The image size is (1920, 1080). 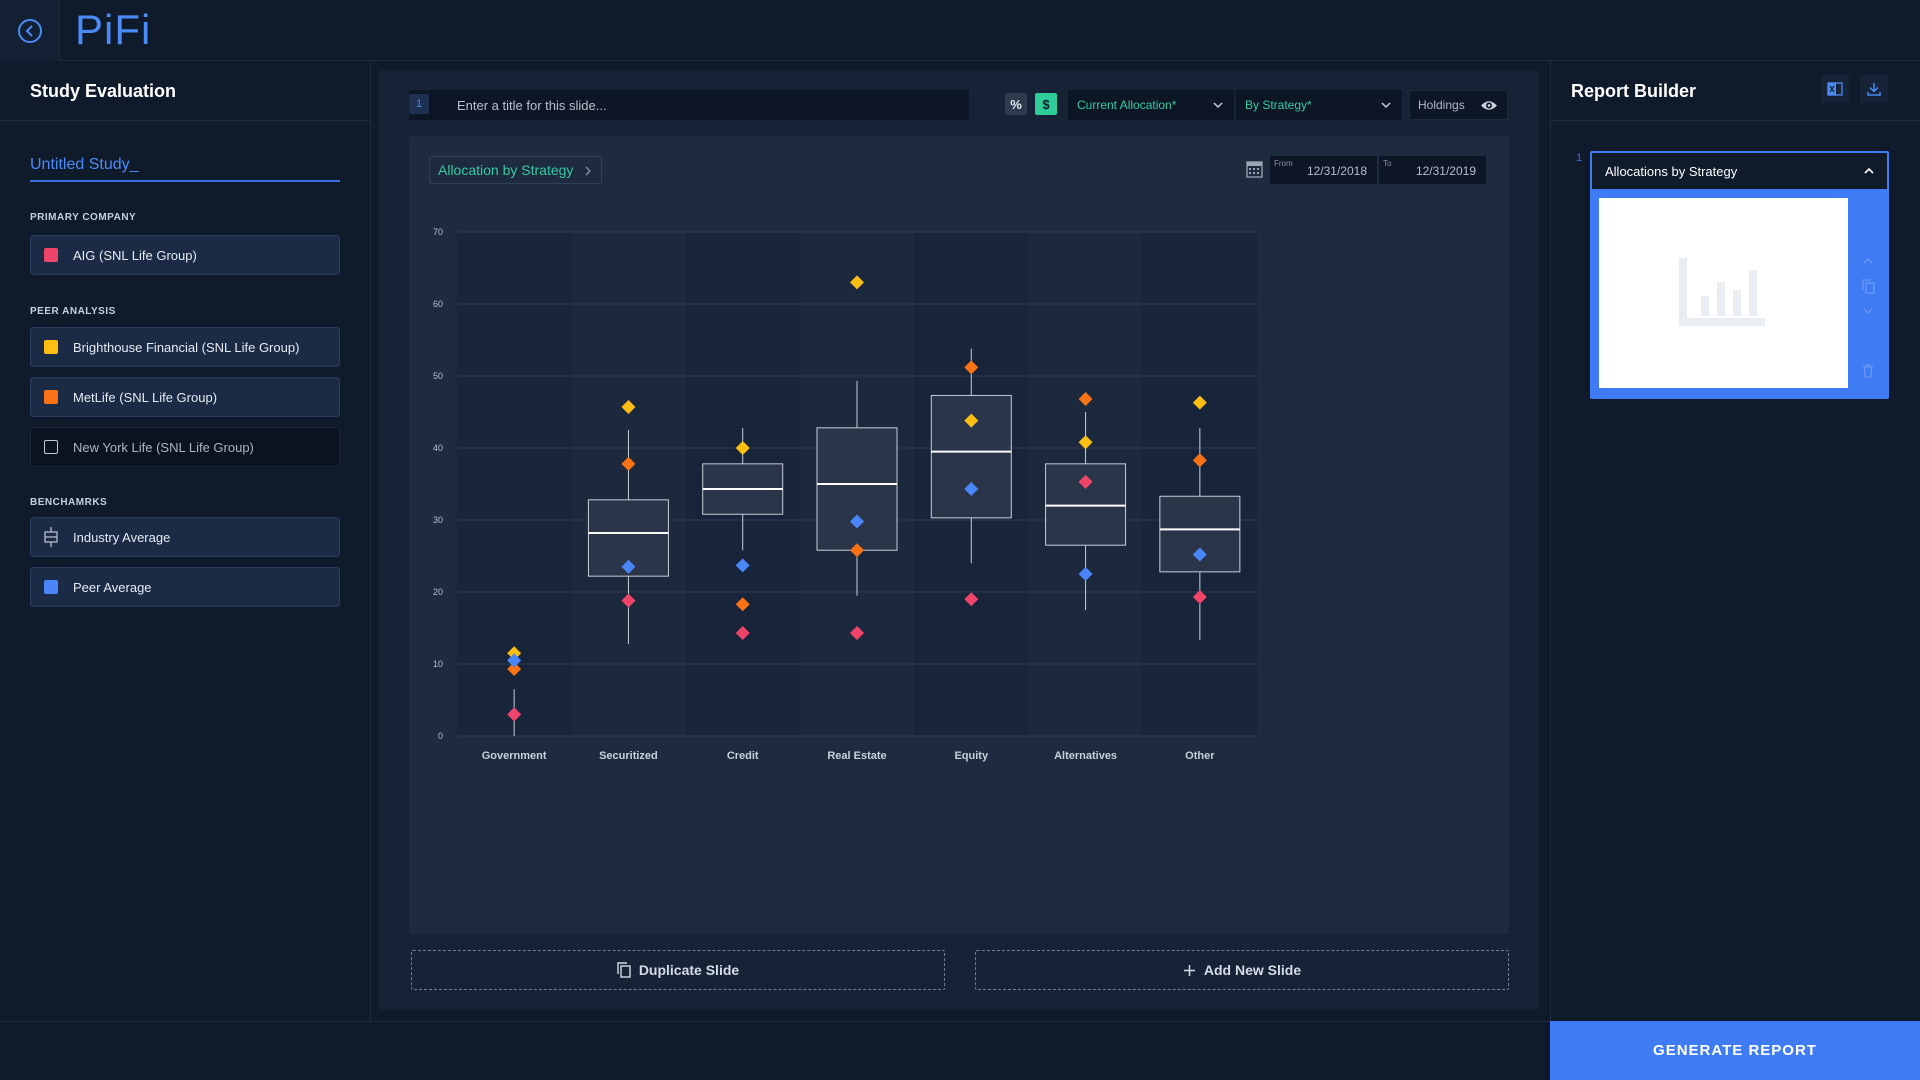 I want to click on y-tick-label: 70, so click(x=438, y=232).